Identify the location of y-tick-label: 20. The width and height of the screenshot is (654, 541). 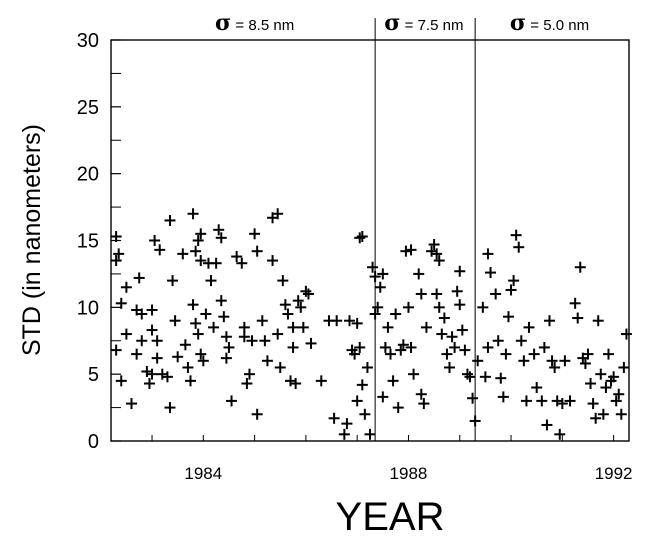
(88, 175).